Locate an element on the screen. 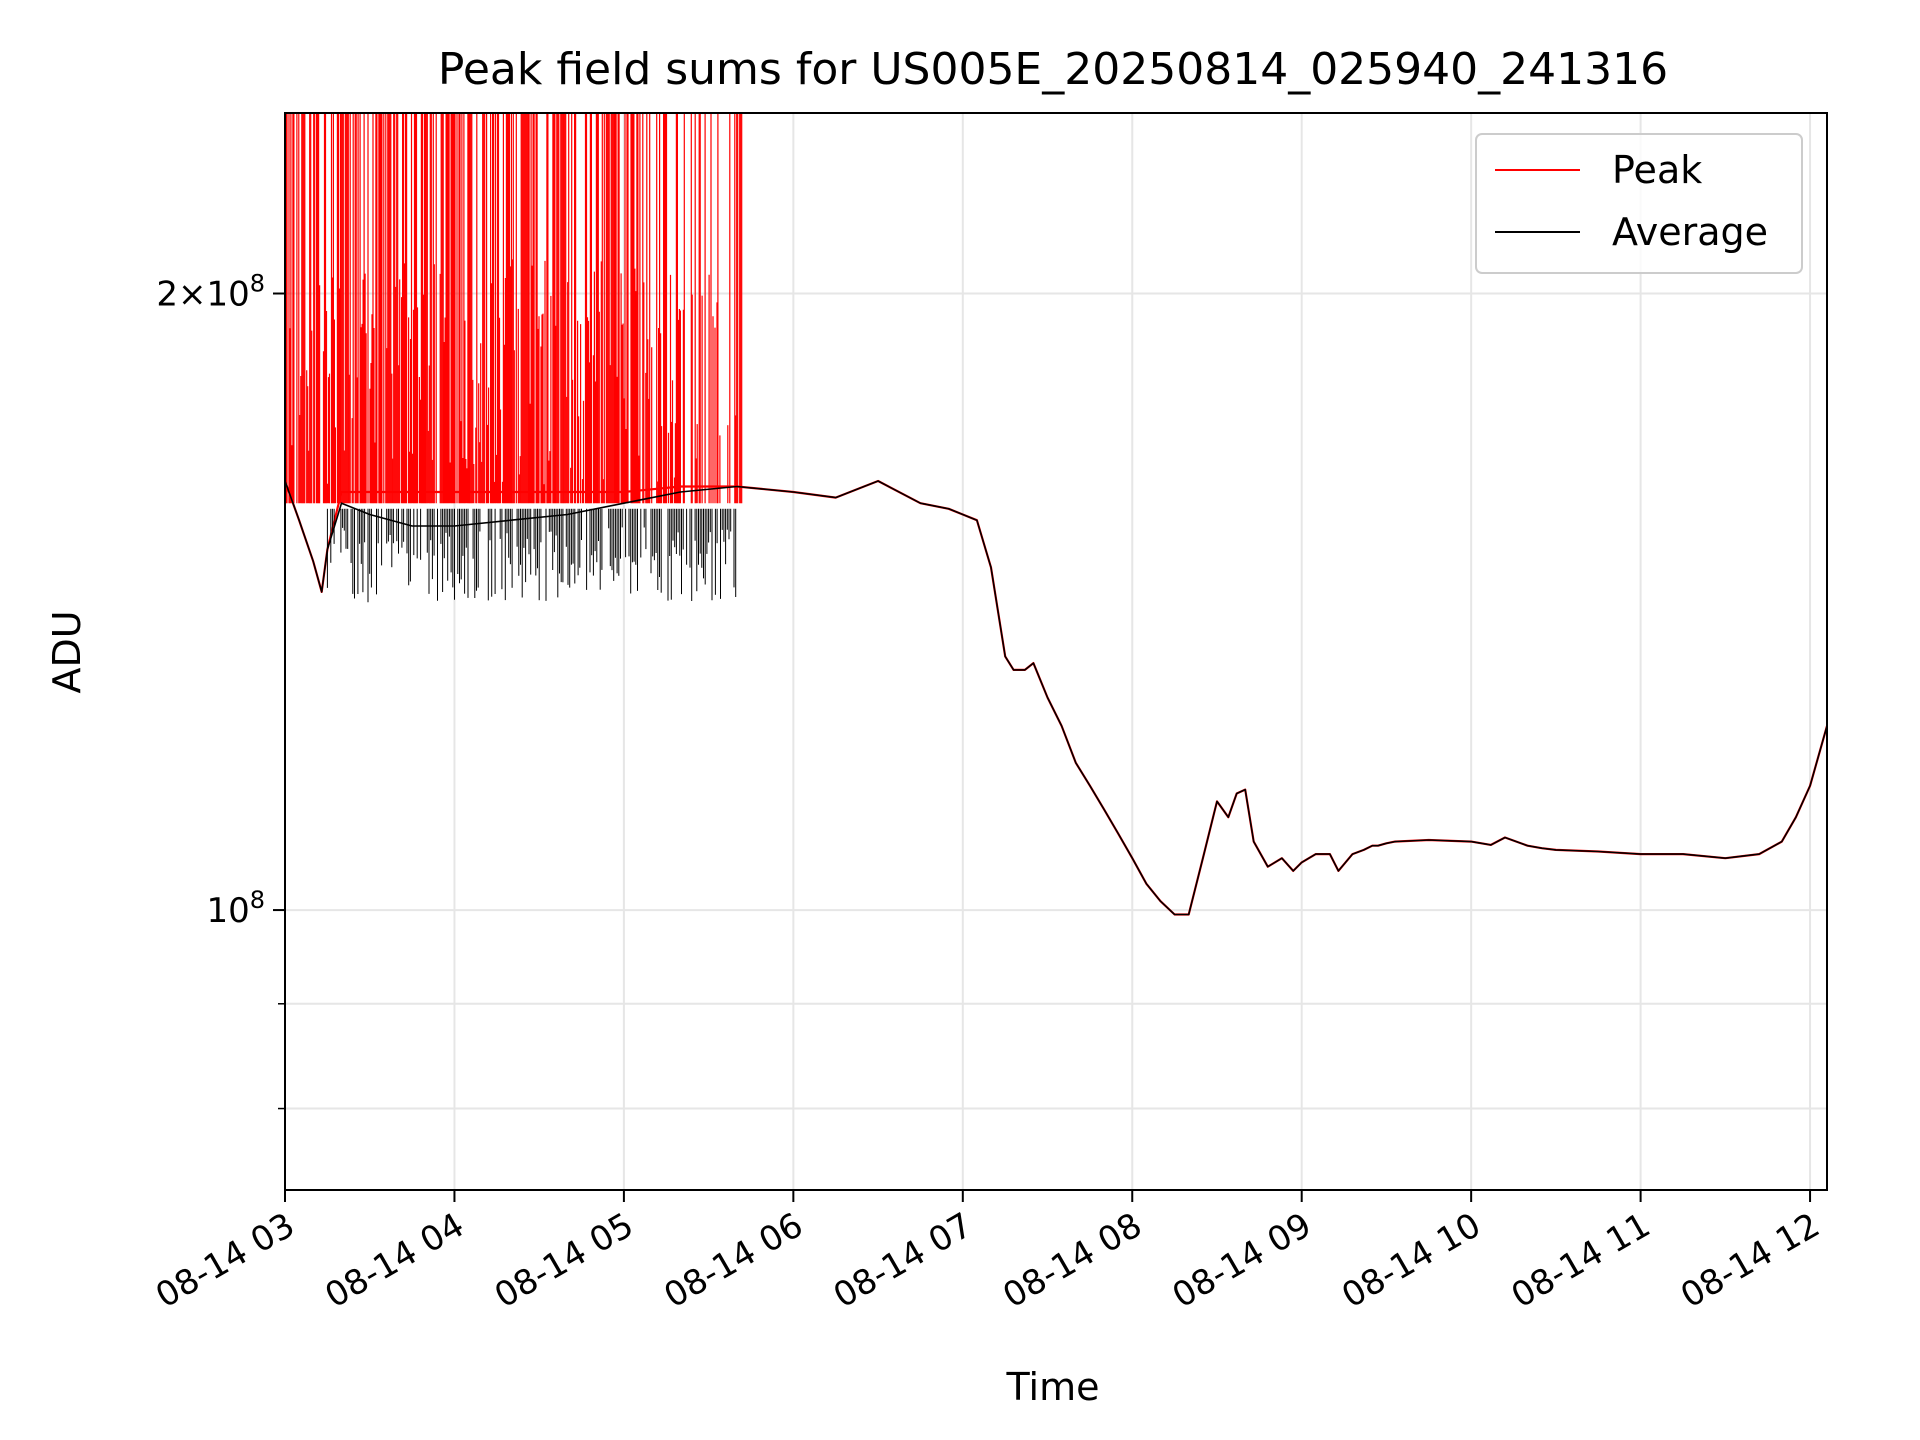 The height and width of the screenshot is (1440, 1920). y-tick-label: 2×108 is located at coordinates (210, 292).